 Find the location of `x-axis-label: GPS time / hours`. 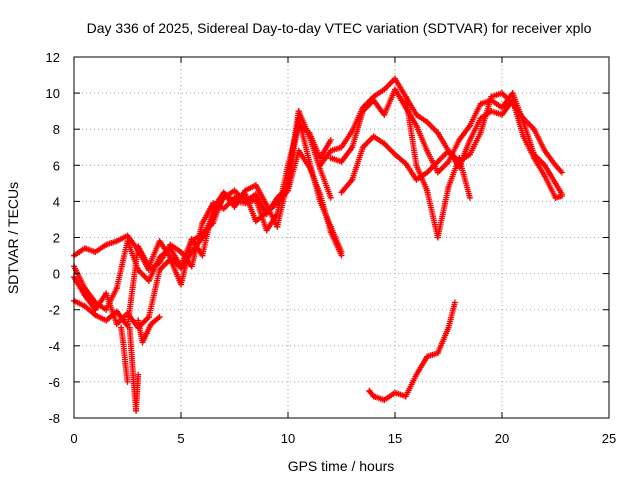

x-axis-label: GPS time / hours is located at coordinates (341, 466).